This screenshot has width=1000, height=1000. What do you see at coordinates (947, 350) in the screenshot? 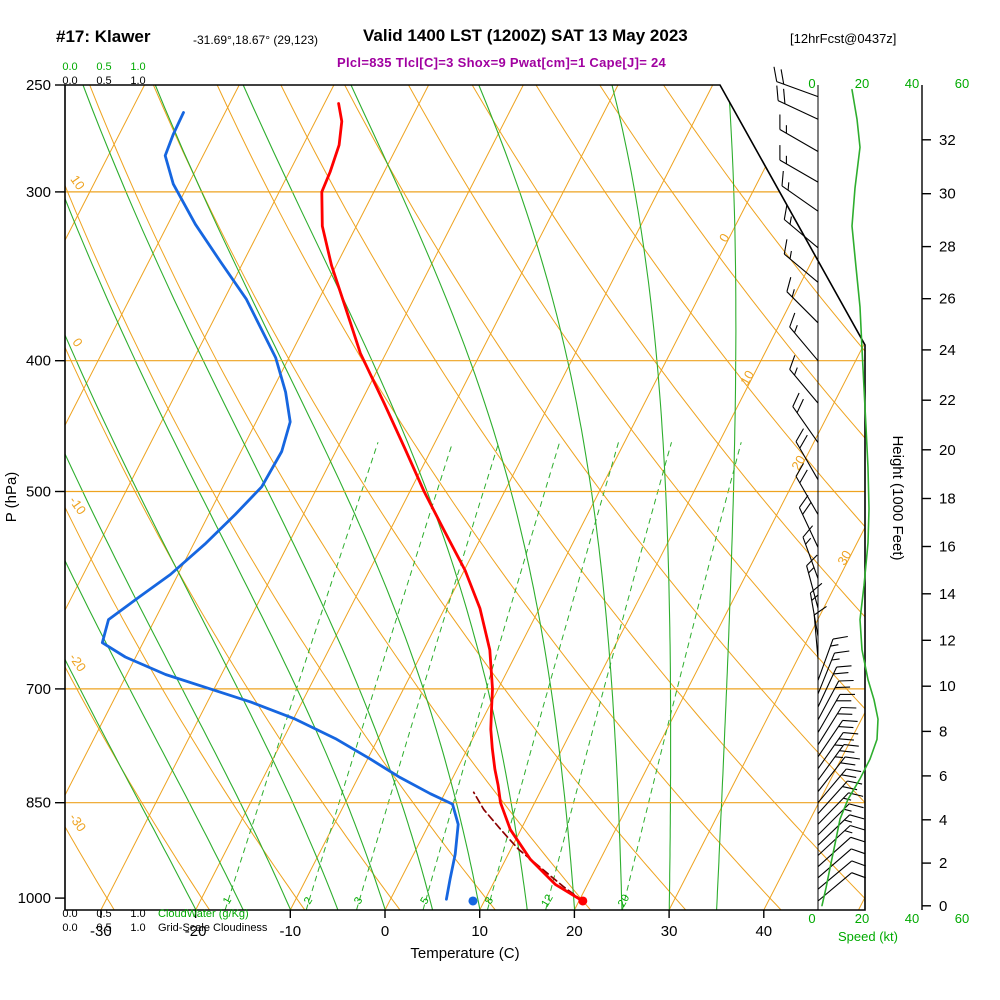
I see `svg-text: 24` at bounding box center [947, 350].